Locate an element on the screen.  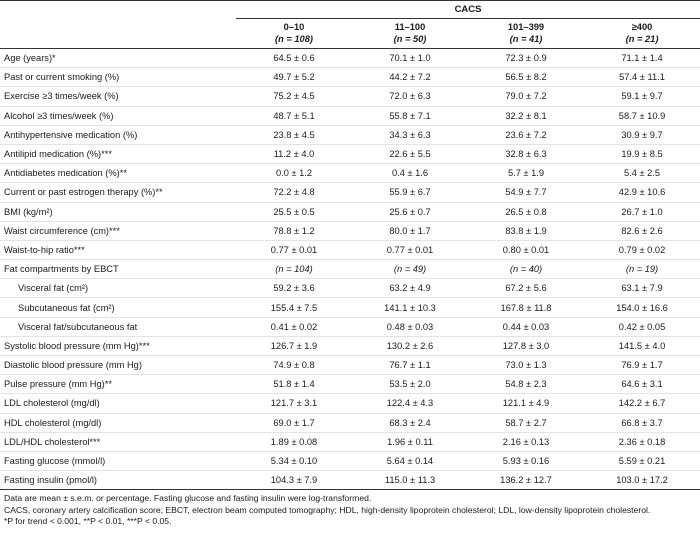
row-label: LDL/HDL cholesterol*** is located at coordinates (118, 442).